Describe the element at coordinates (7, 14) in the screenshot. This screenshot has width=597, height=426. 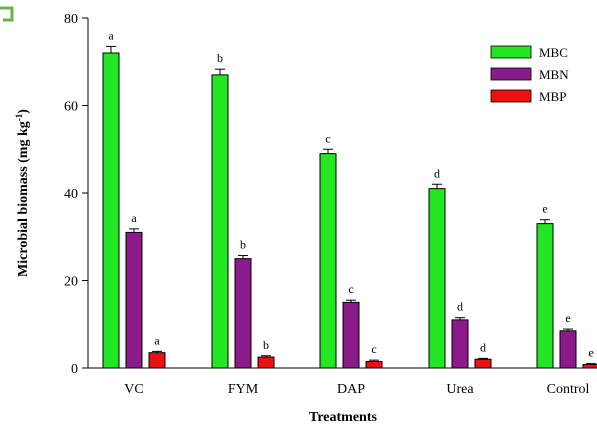
I see `corner-mark` at that location.